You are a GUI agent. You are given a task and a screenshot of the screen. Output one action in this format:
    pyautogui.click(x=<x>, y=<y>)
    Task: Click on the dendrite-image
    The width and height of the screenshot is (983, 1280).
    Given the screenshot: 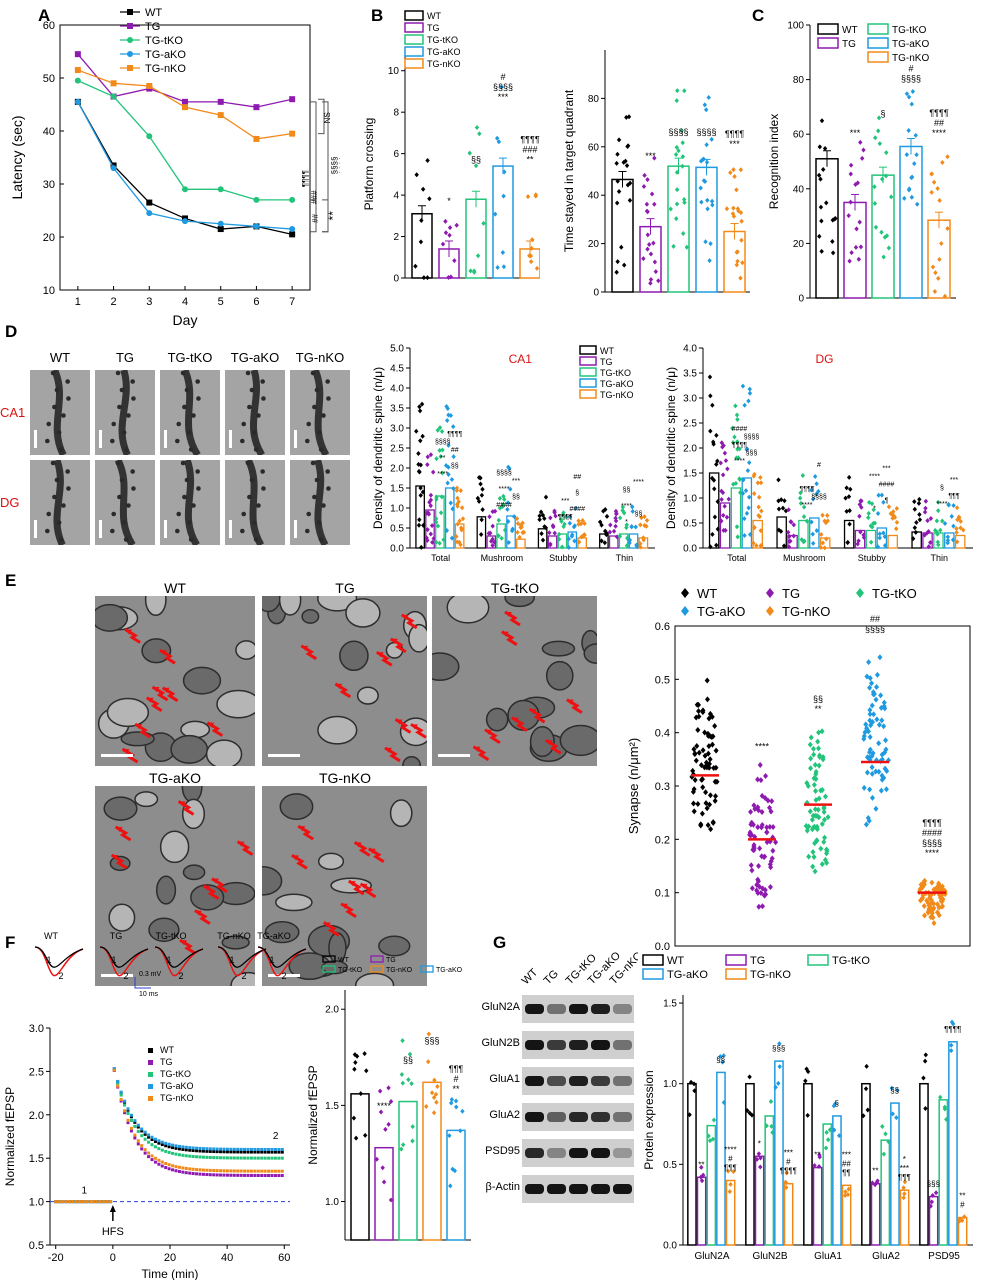 What is the action you would take?
    pyautogui.click(x=60, y=412)
    